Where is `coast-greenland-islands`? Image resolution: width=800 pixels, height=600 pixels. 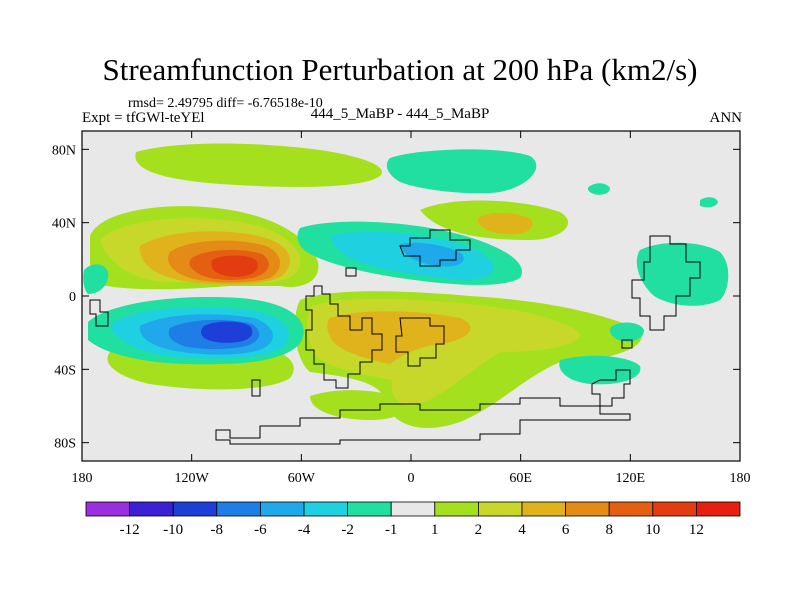 coast-greenland-islands is located at coordinates (351, 272).